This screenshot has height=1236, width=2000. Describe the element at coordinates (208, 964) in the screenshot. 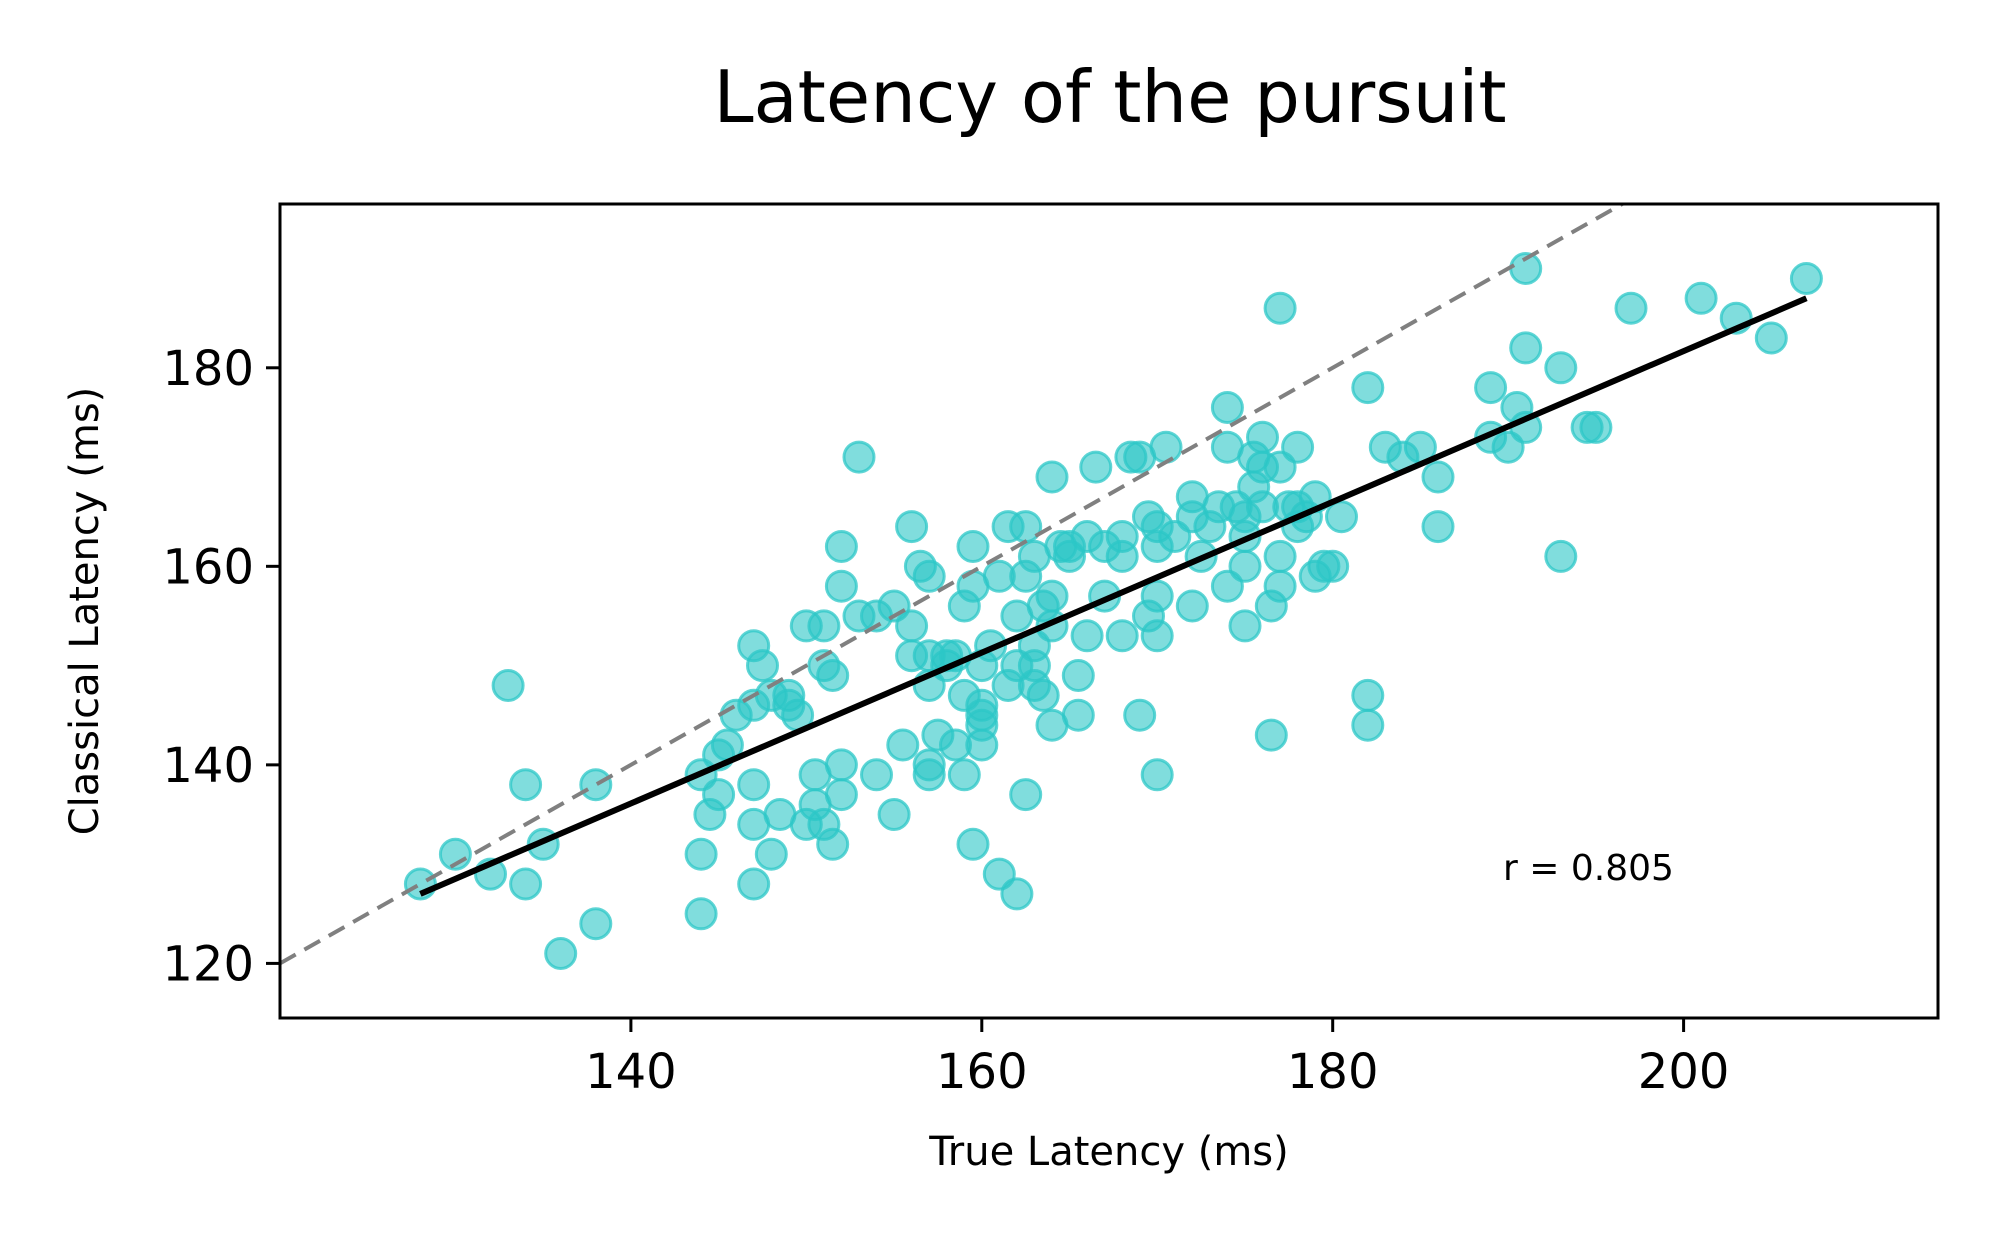

I see `y-tick-label: 120` at that location.